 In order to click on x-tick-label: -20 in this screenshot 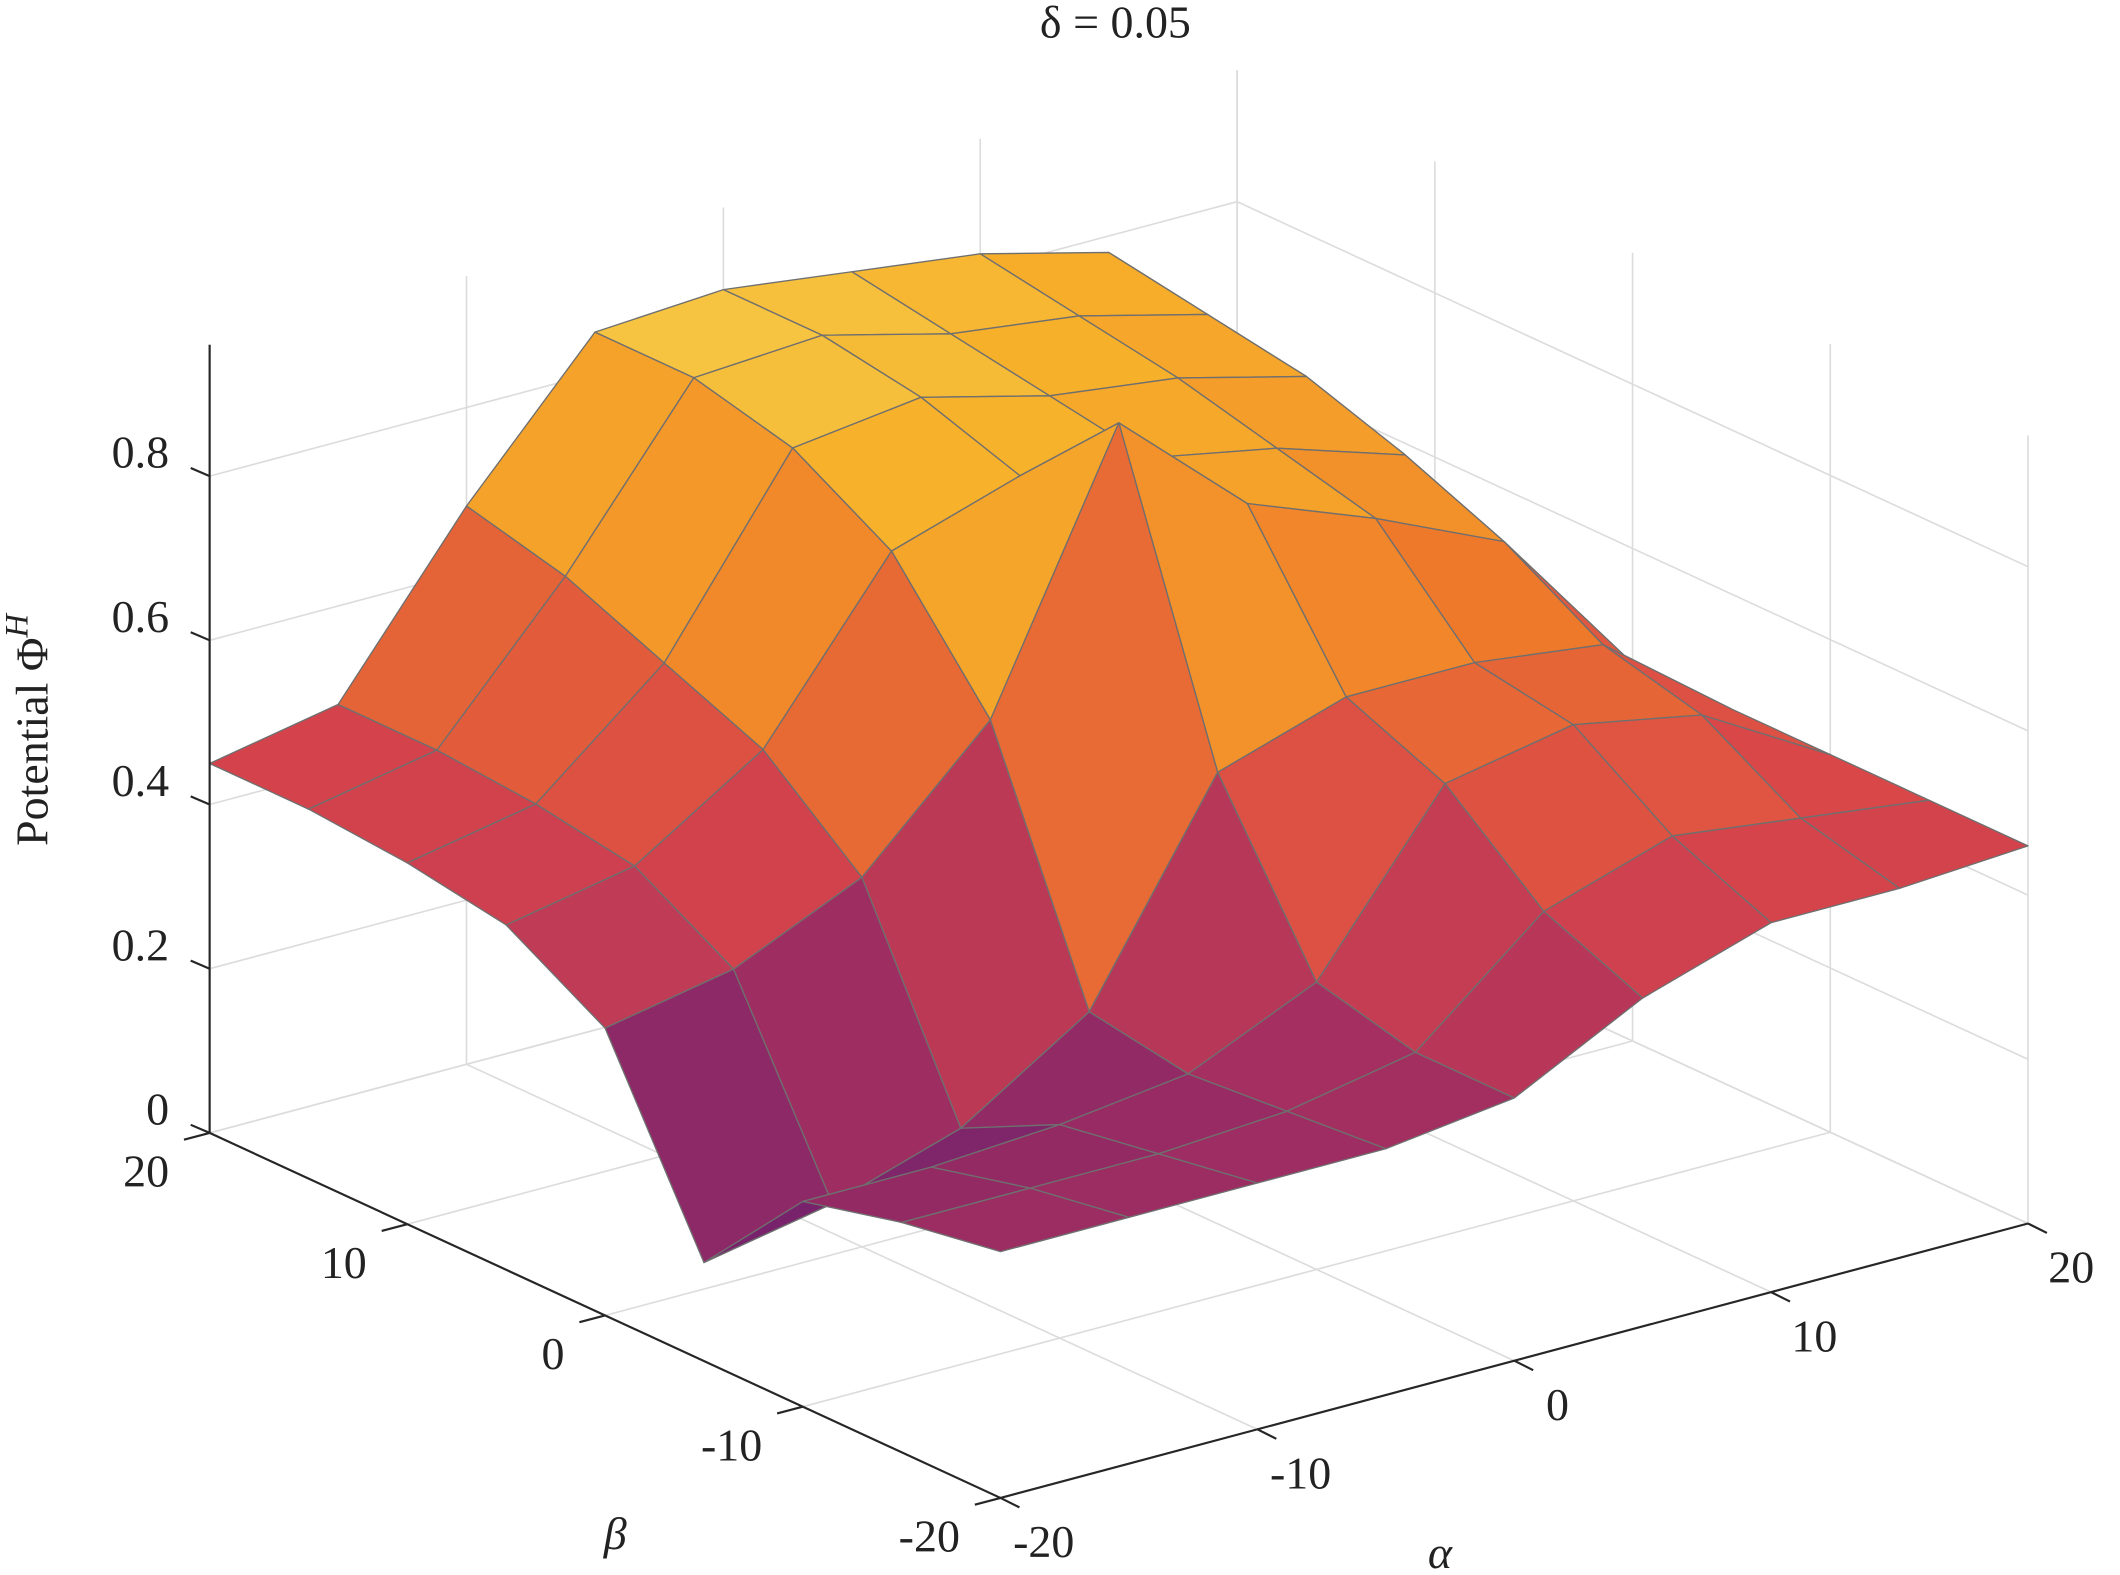, I will do `click(1043, 1541)`.